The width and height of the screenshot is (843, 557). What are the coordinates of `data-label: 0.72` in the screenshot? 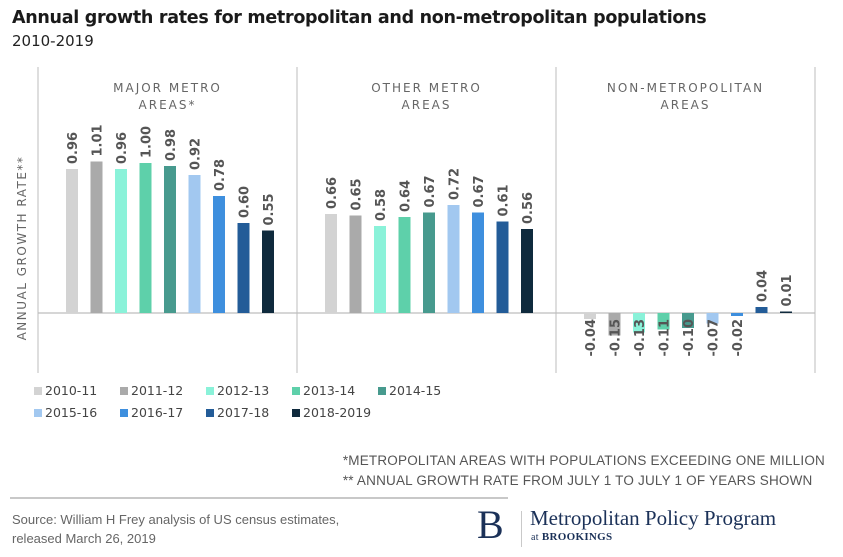 It's located at (455, 184).